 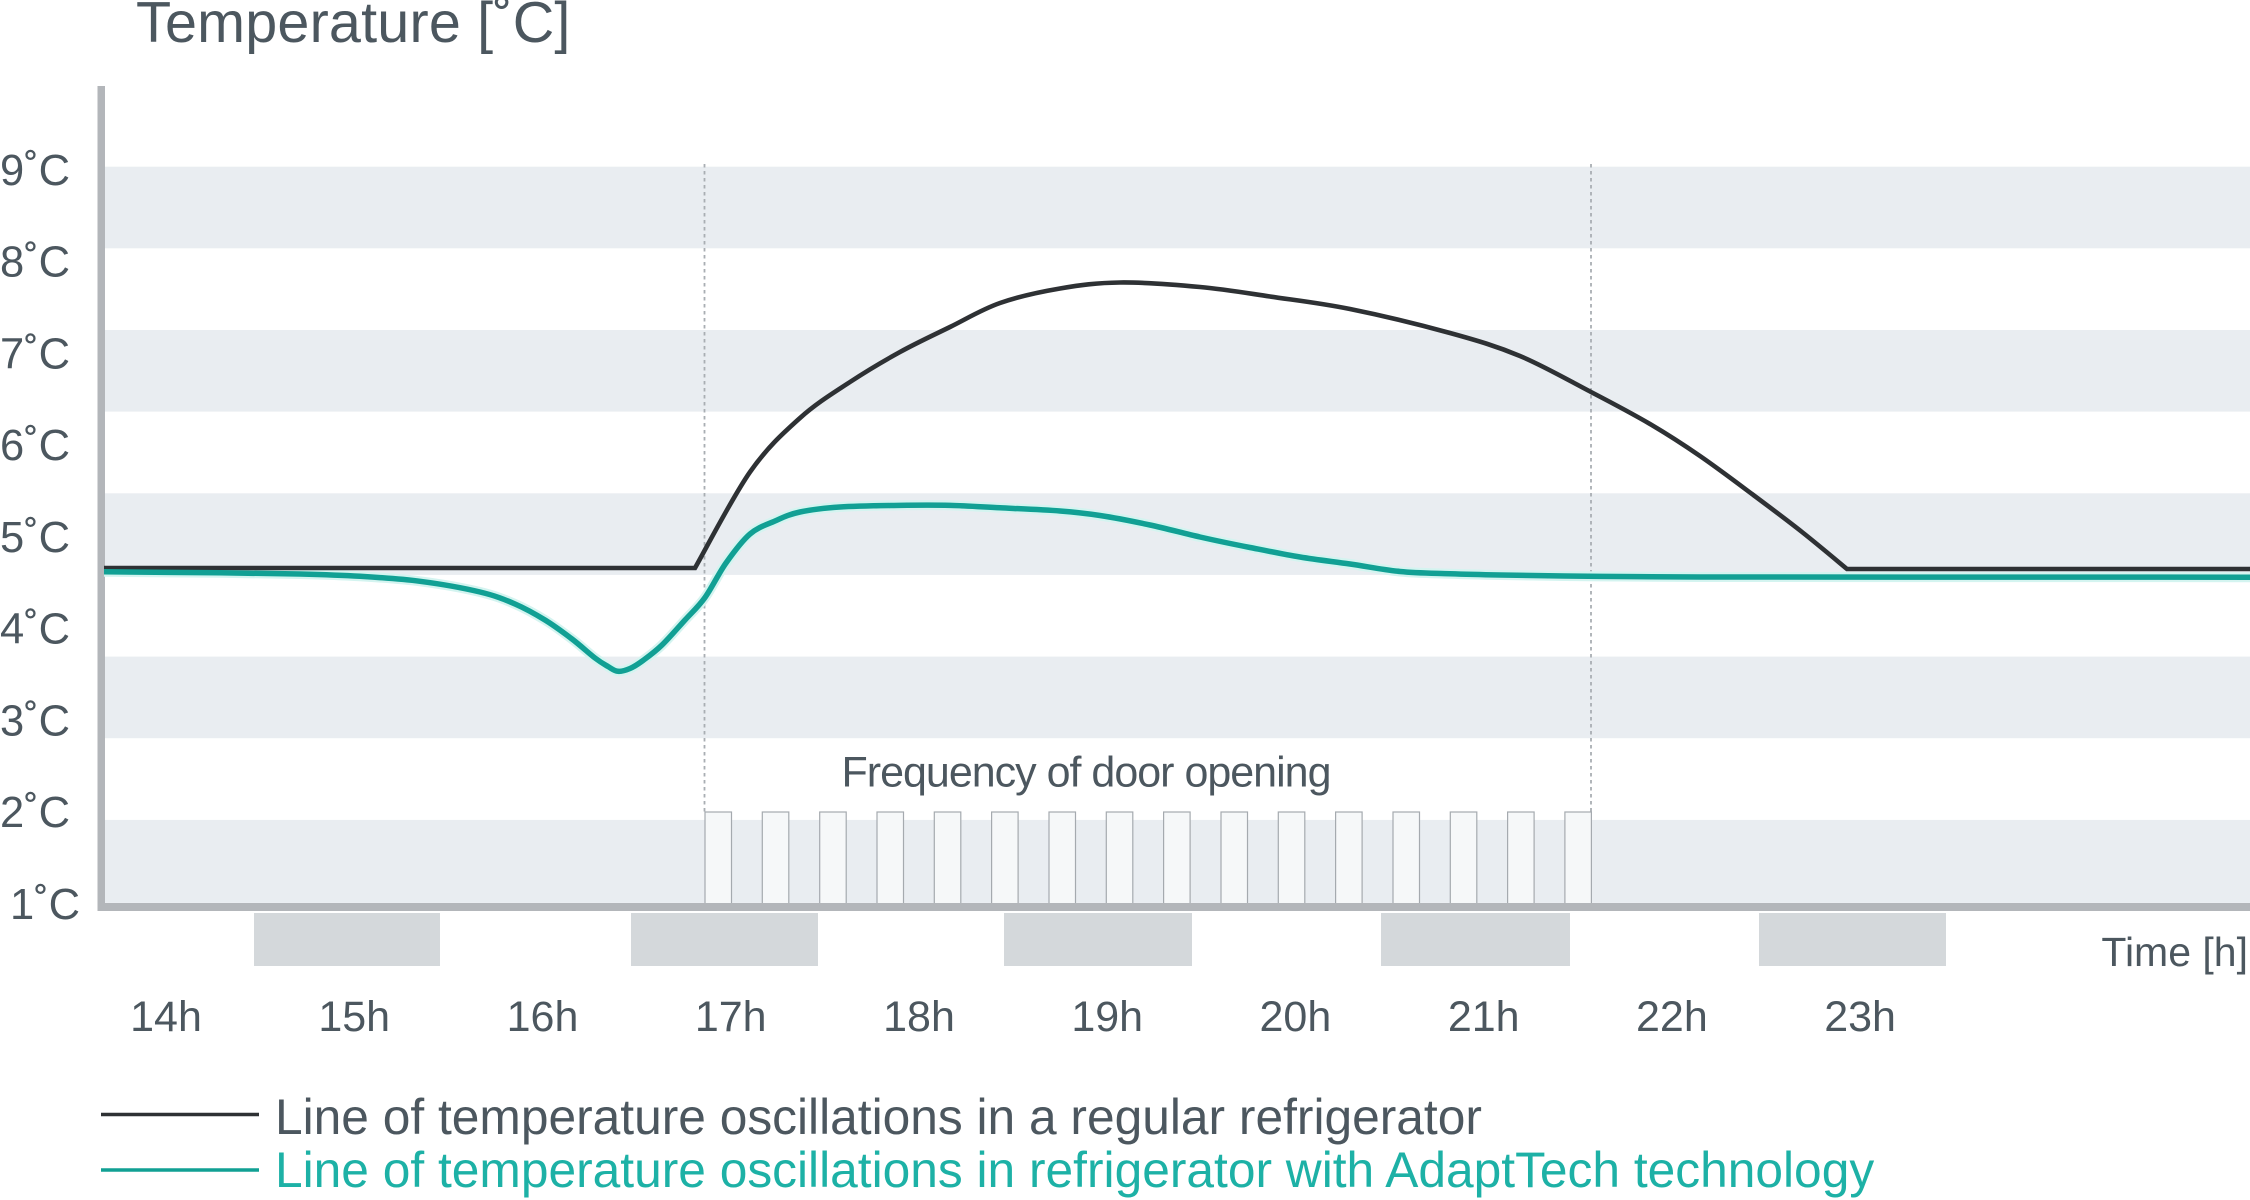 I want to click on svg-text: 1˚C, so click(x=45, y=905).